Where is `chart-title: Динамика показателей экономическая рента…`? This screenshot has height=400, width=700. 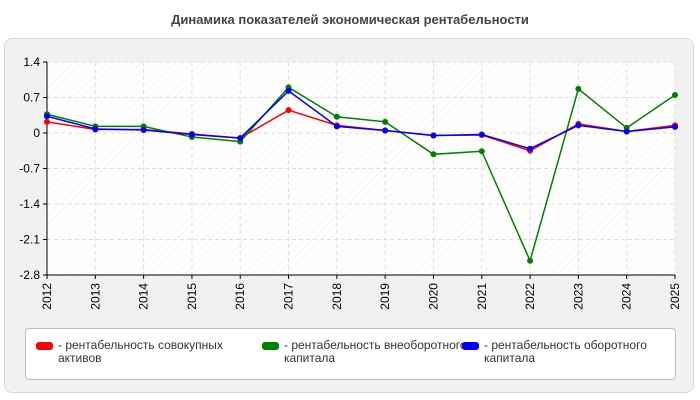 chart-title: Динамика показателей экономическая рента… is located at coordinates (350, 19).